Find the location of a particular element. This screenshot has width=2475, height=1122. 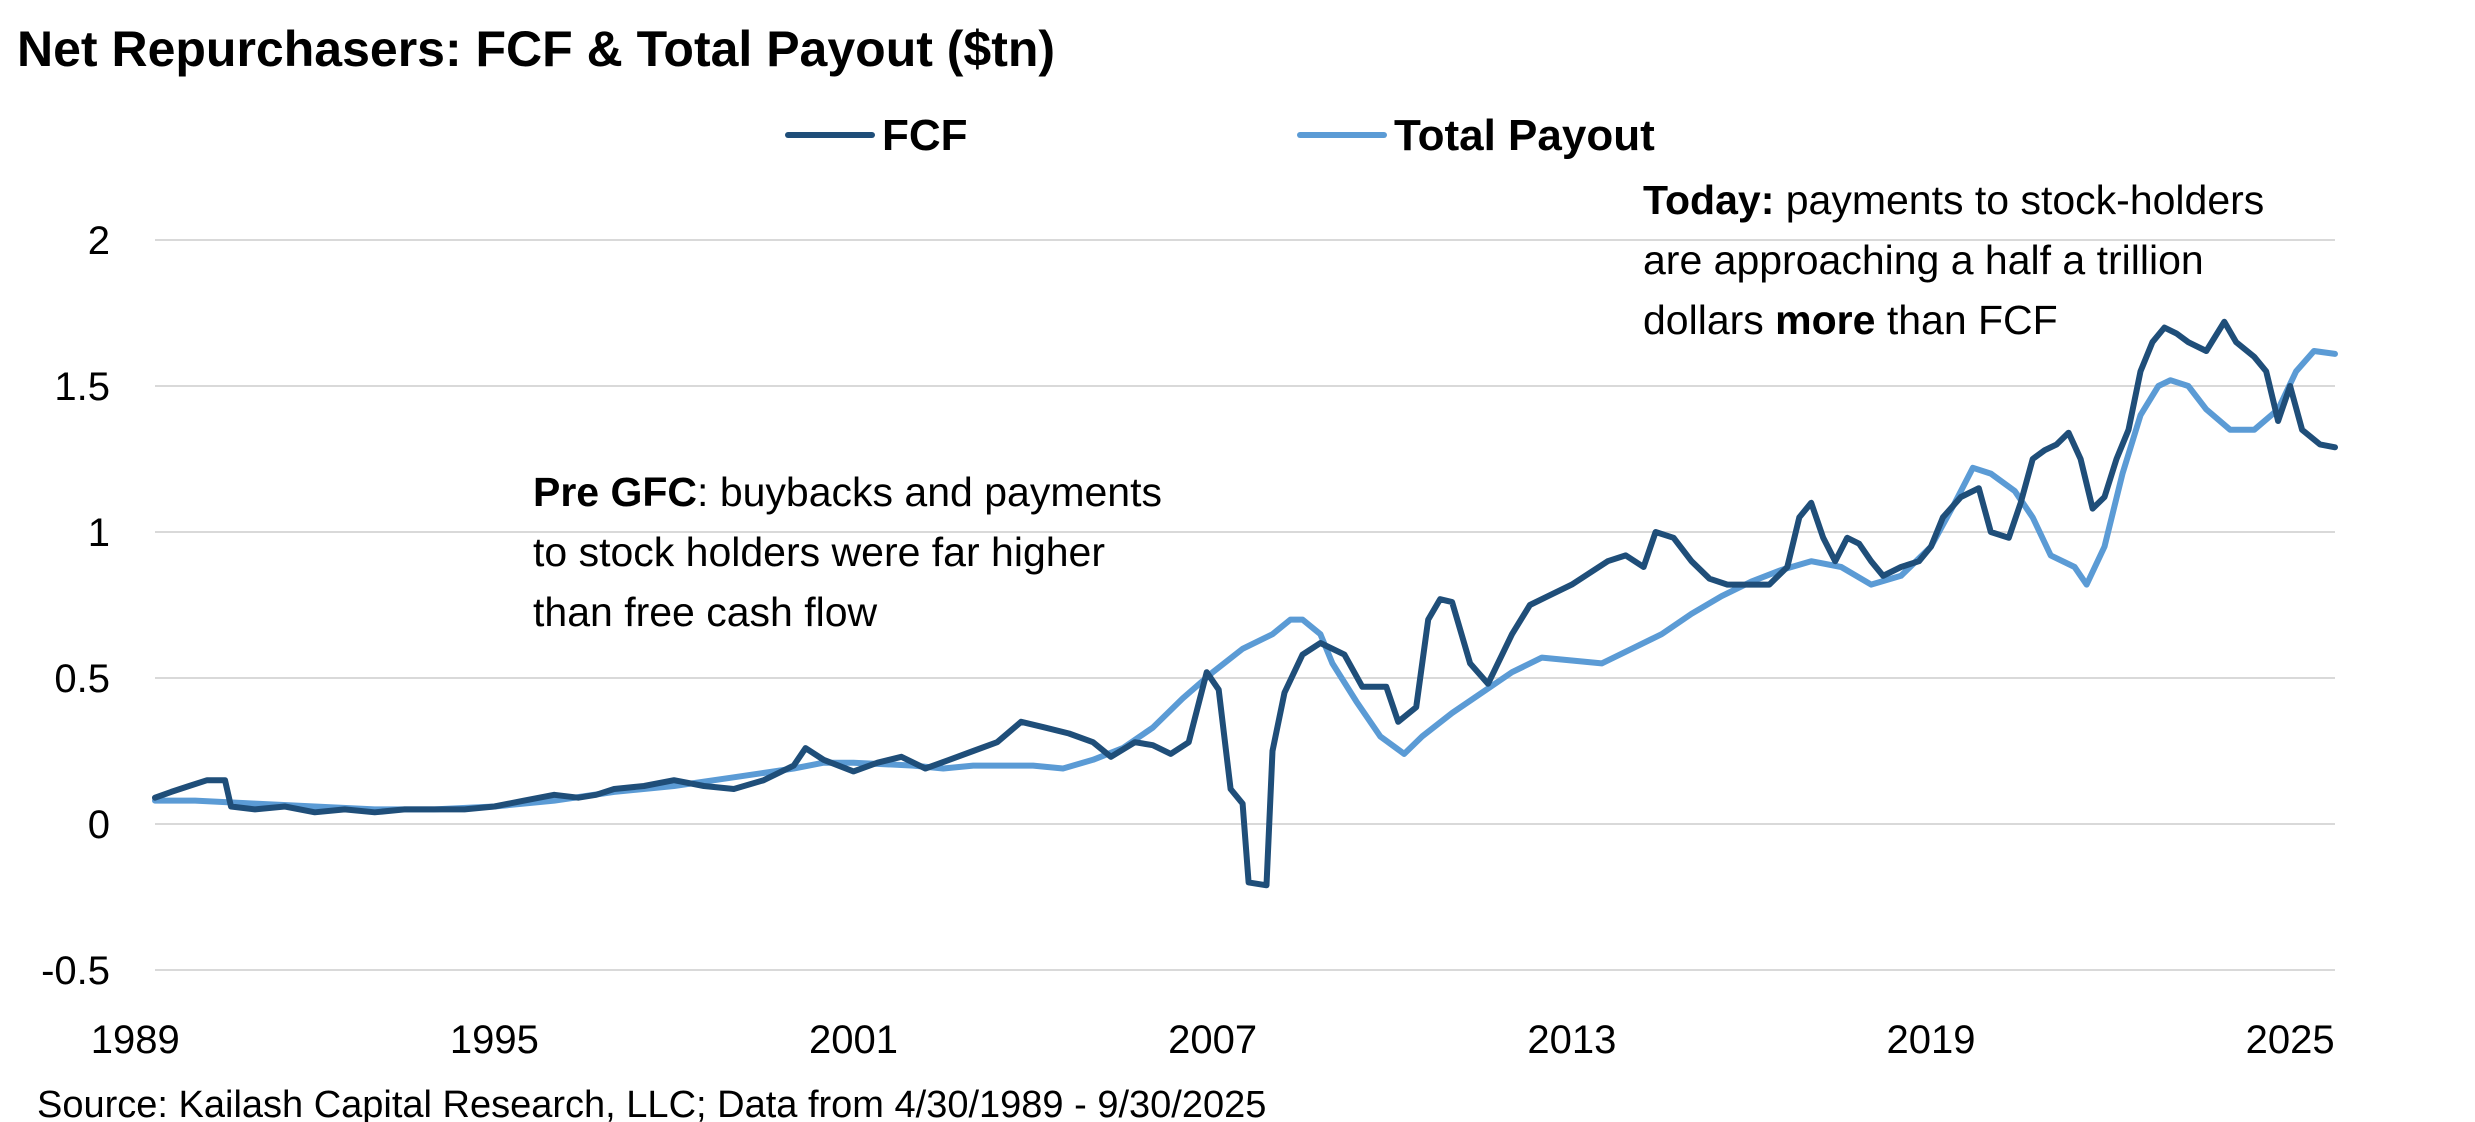

y-tick-label: 1 is located at coordinates (99, 533).